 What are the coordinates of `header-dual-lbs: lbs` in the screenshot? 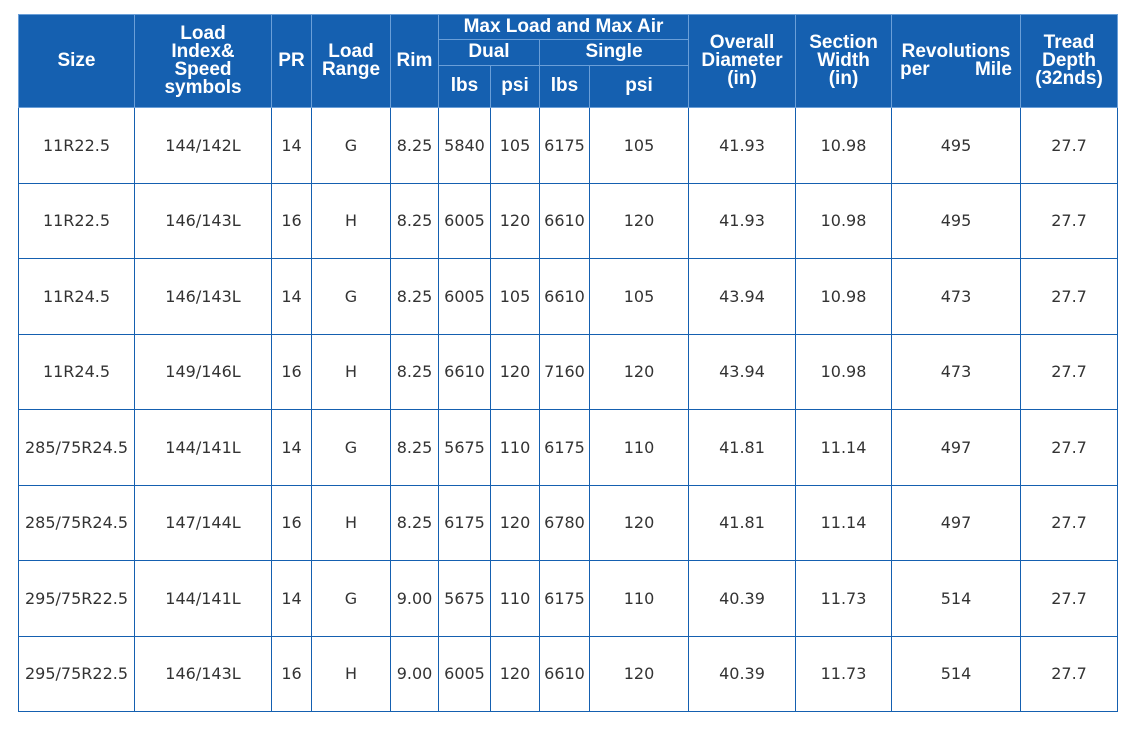 It's located at (464, 86).